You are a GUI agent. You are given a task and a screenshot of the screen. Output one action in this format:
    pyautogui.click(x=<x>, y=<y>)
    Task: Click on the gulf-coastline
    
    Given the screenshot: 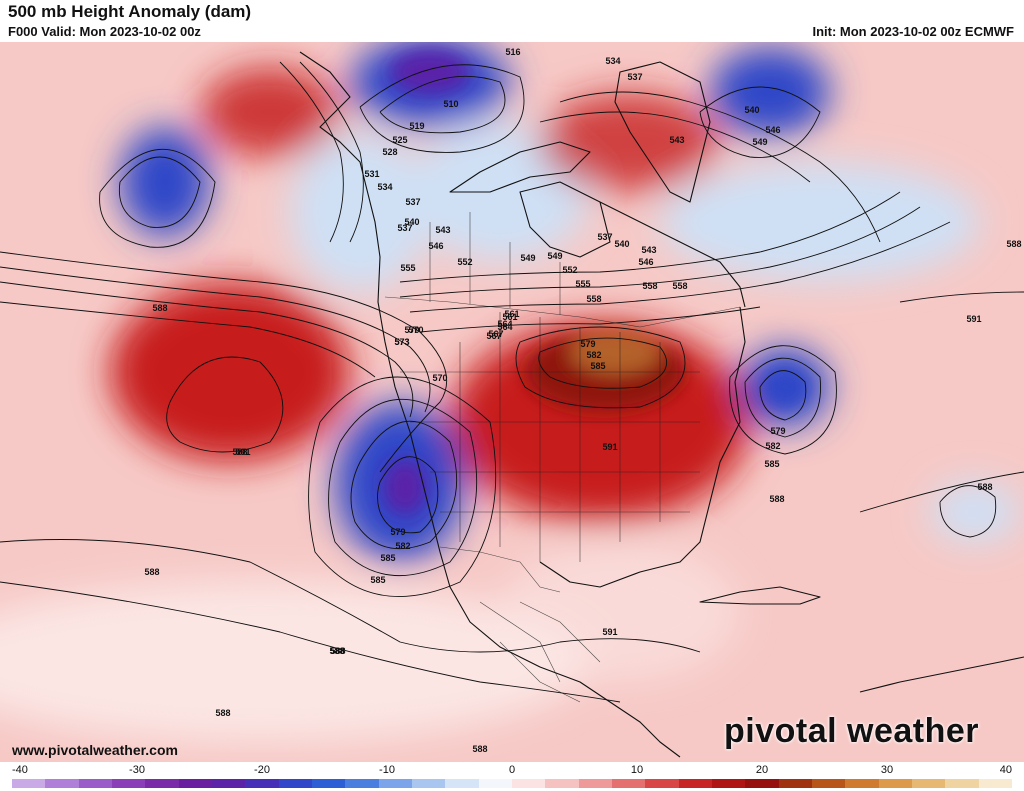 What is the action you would take?
    pyautogui.click(x=642, y=447)
    